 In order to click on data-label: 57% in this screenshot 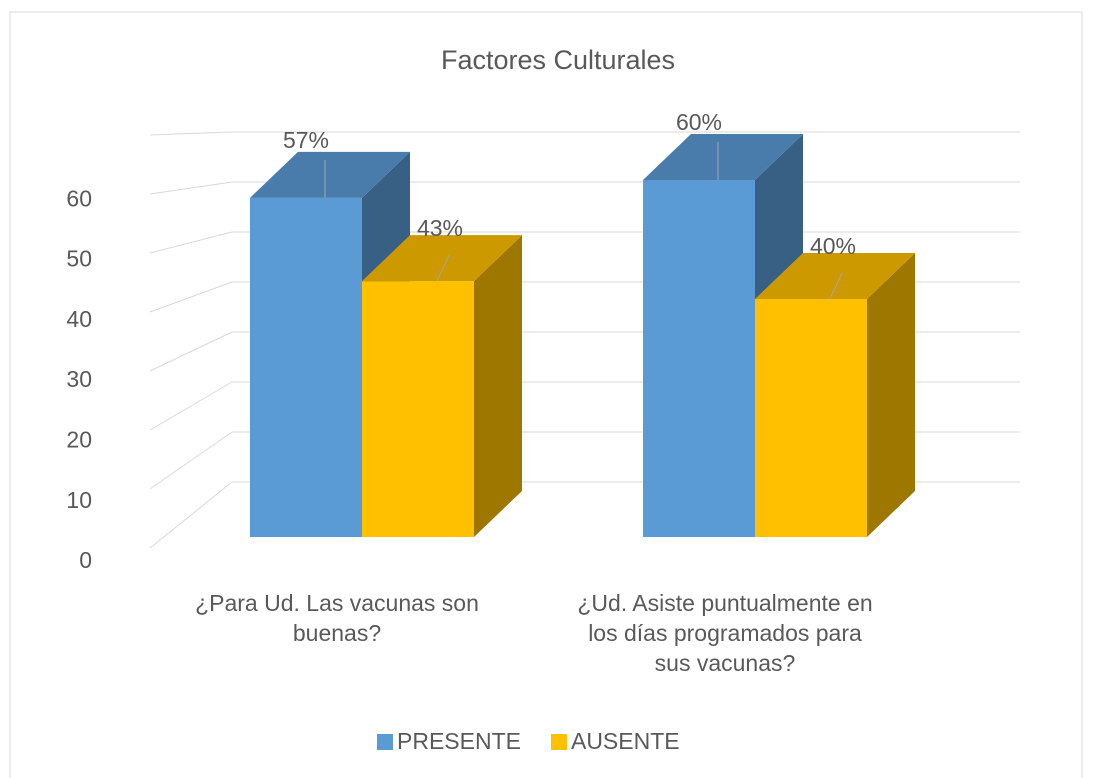, I will do `click(306, 140)`.